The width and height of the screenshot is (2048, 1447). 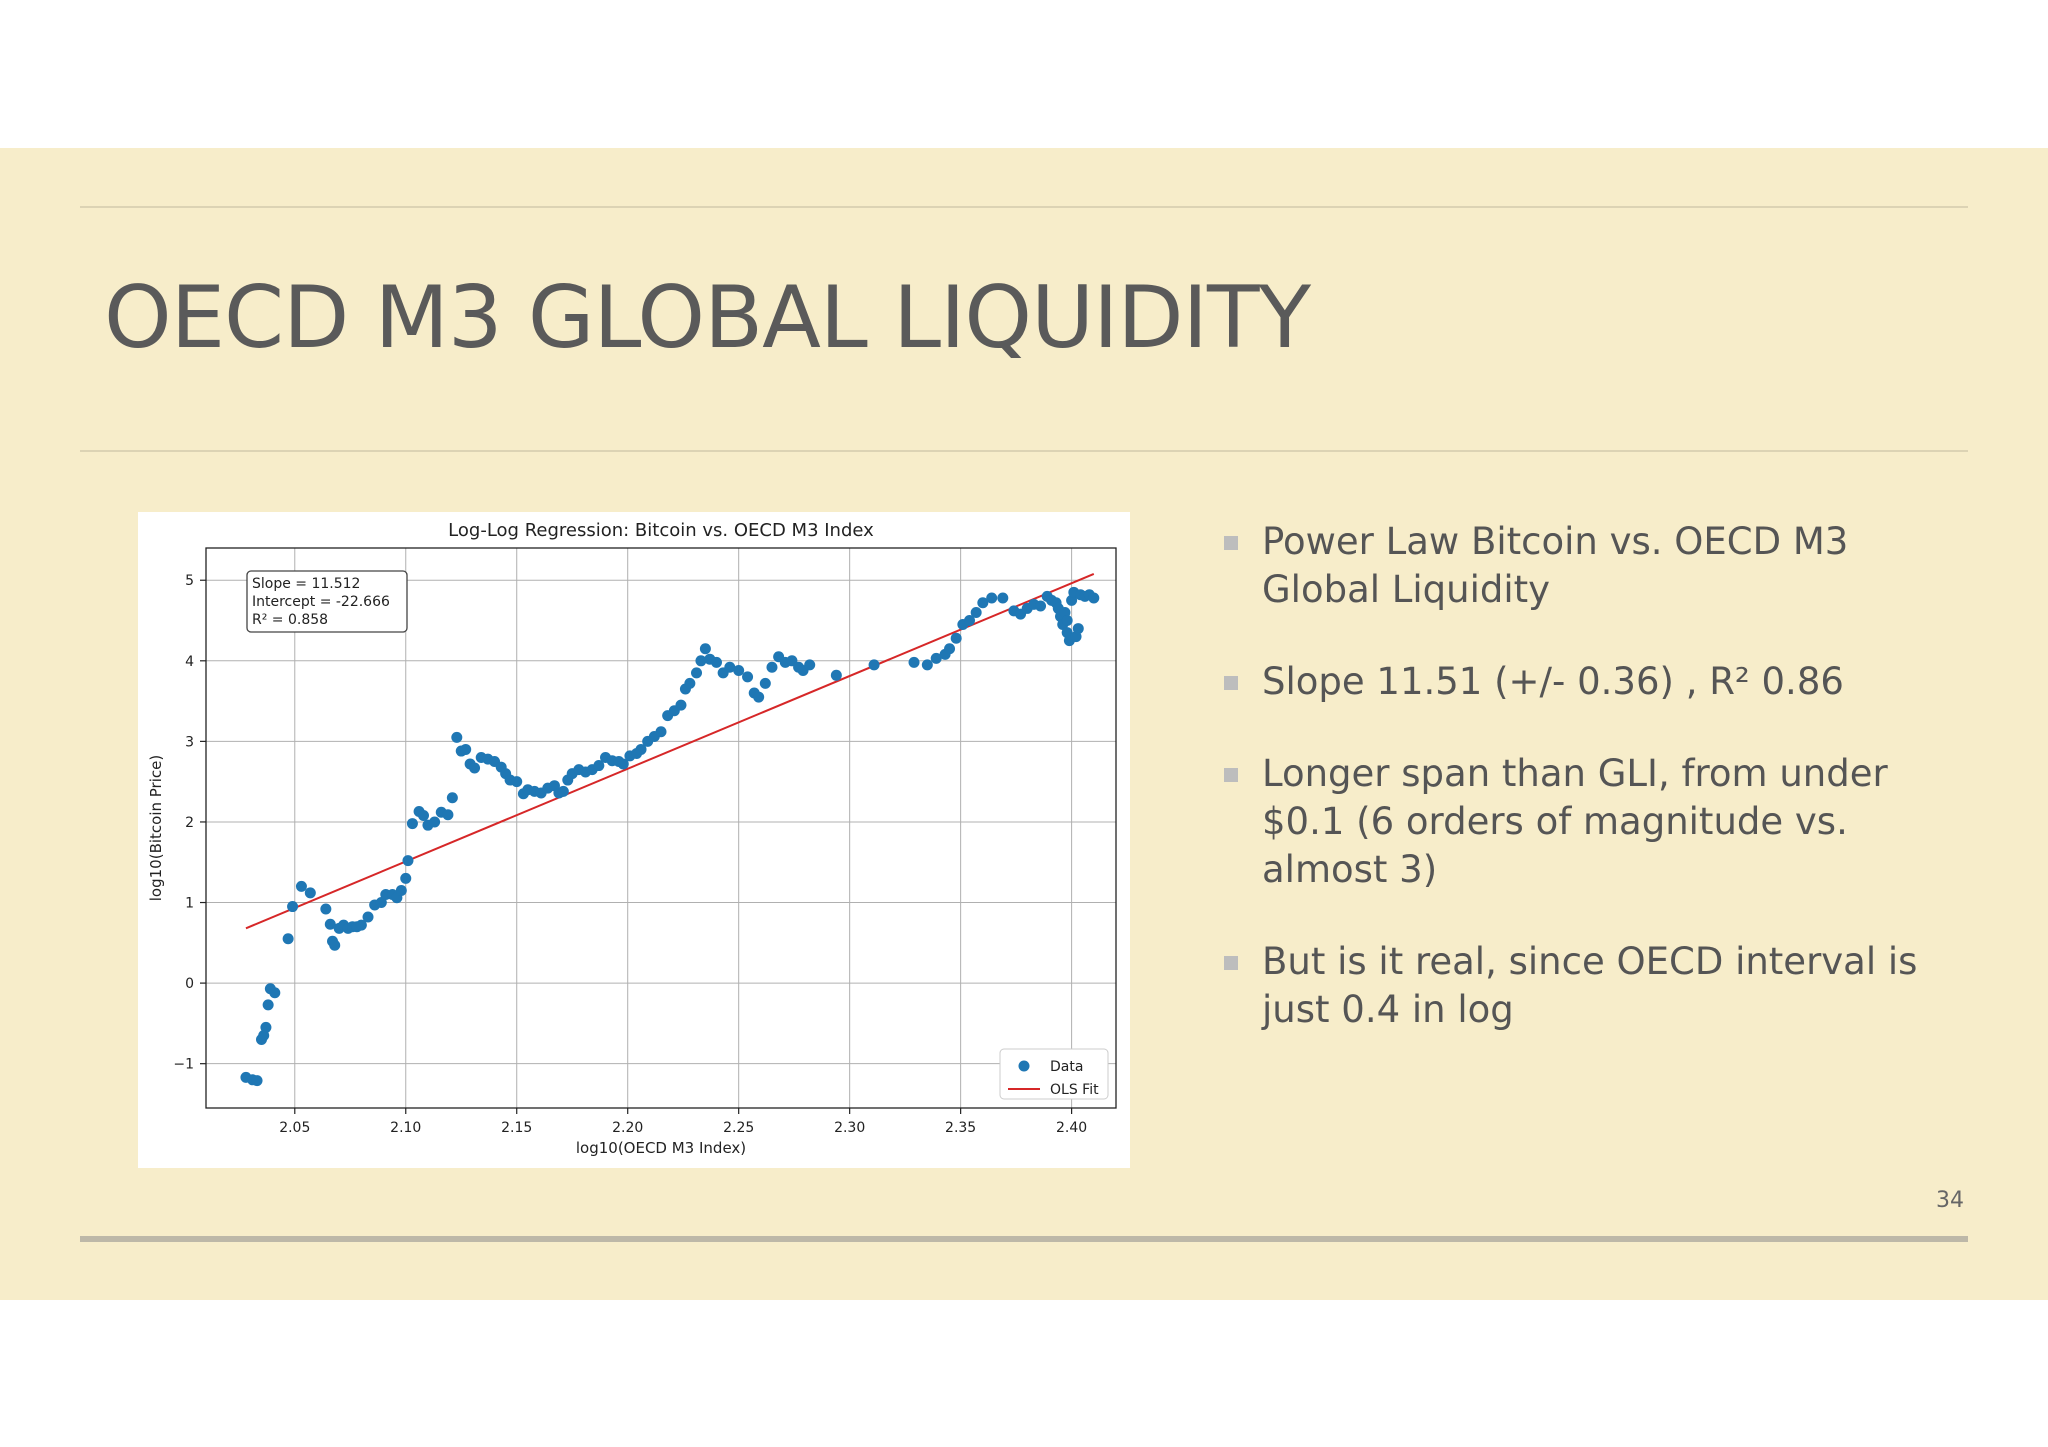 I want to click on bottom-divider, so click(x=1024, y=1239).